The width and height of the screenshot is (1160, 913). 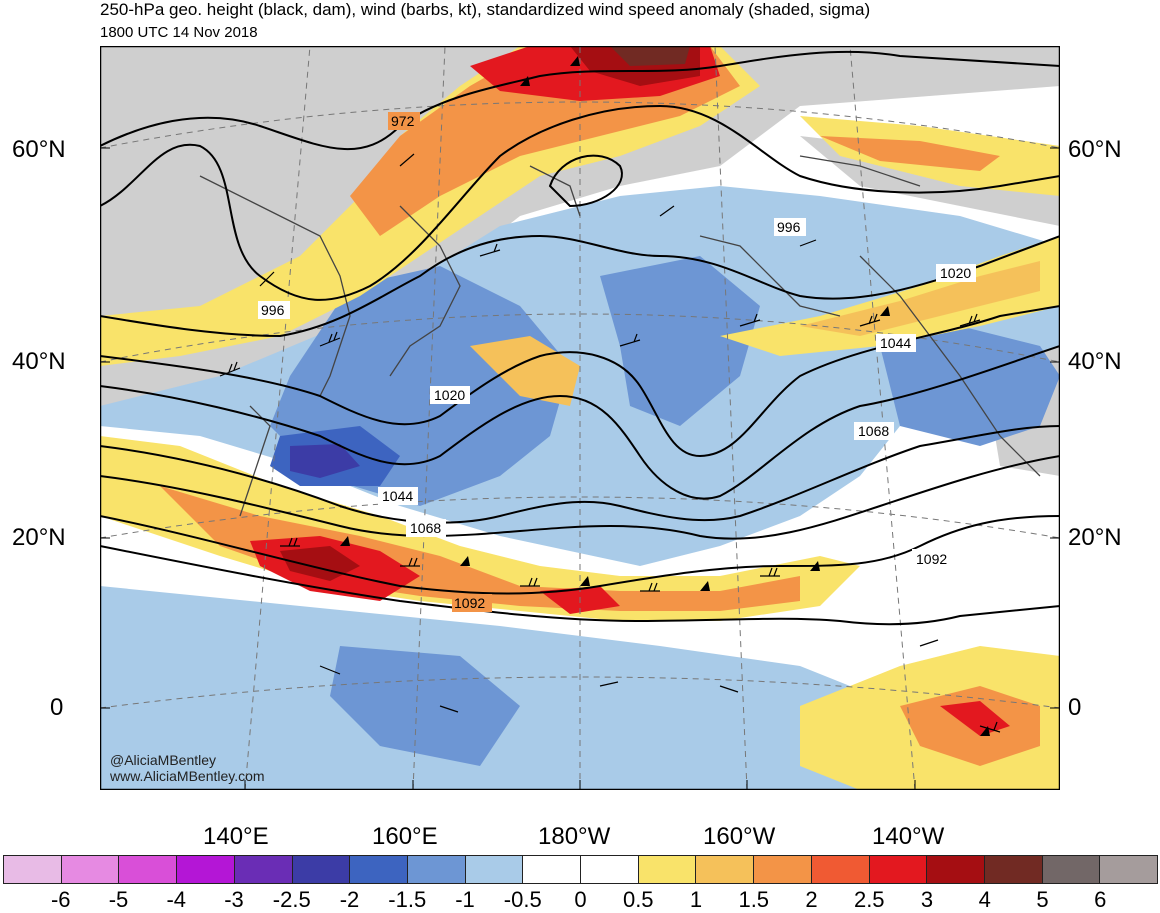 I want to click on contour-label-1020: 1020, so click(x=449, y=395).